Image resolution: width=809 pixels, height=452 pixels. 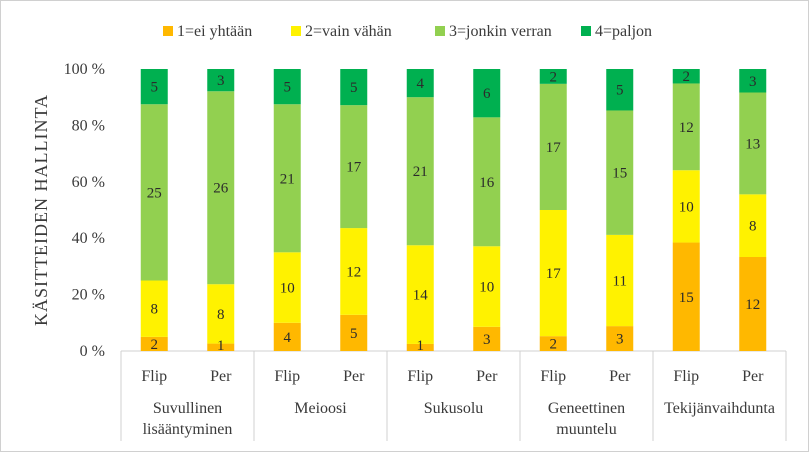 What do you see at coordinates (500, 31) in the screenshot?
I see `legend-label: 3=jonkin verran` at bounding box center [500, 31].